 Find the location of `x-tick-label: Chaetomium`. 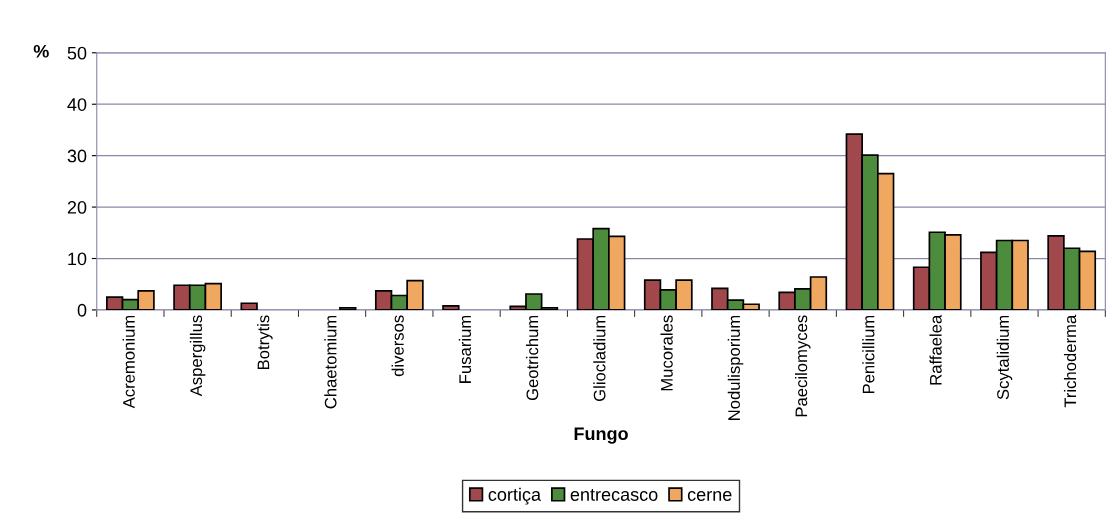

x-tick-label: Chaetomium is located at coordinates (330, 362).